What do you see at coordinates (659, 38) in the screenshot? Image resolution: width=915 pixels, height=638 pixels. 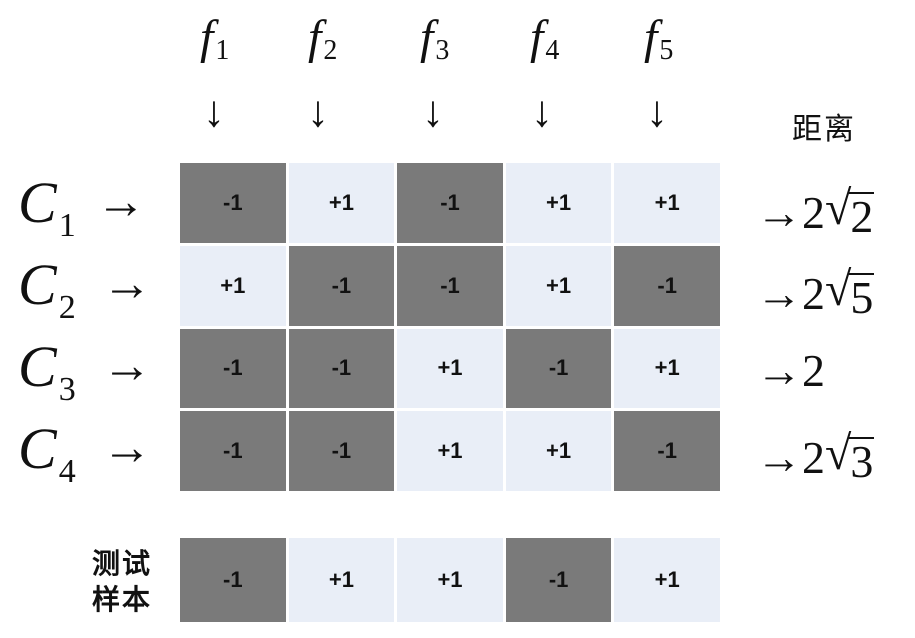 I see `feature-label-f5: f5` at bounding box center [659, 38].